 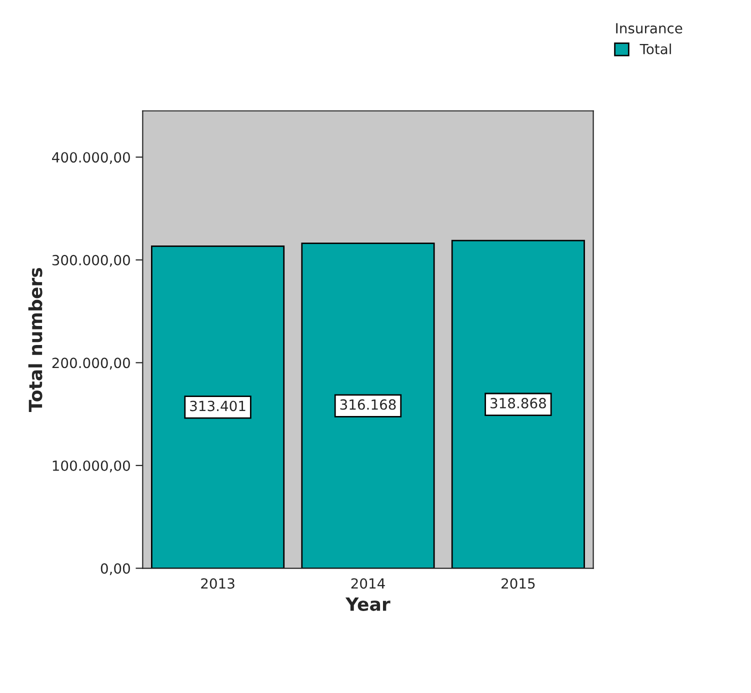 What do you see at coordinates (91, 364) in the screenshot?
I see `y-tick-label: 200.000,00` at bounding box center [91, 364].